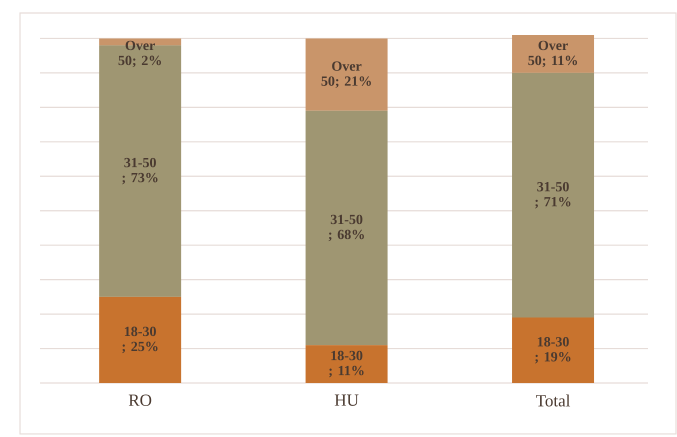 This screenshot has height=437, width=677. I want to click on data-label: 31-50 ; 73%, so click(140, 171).